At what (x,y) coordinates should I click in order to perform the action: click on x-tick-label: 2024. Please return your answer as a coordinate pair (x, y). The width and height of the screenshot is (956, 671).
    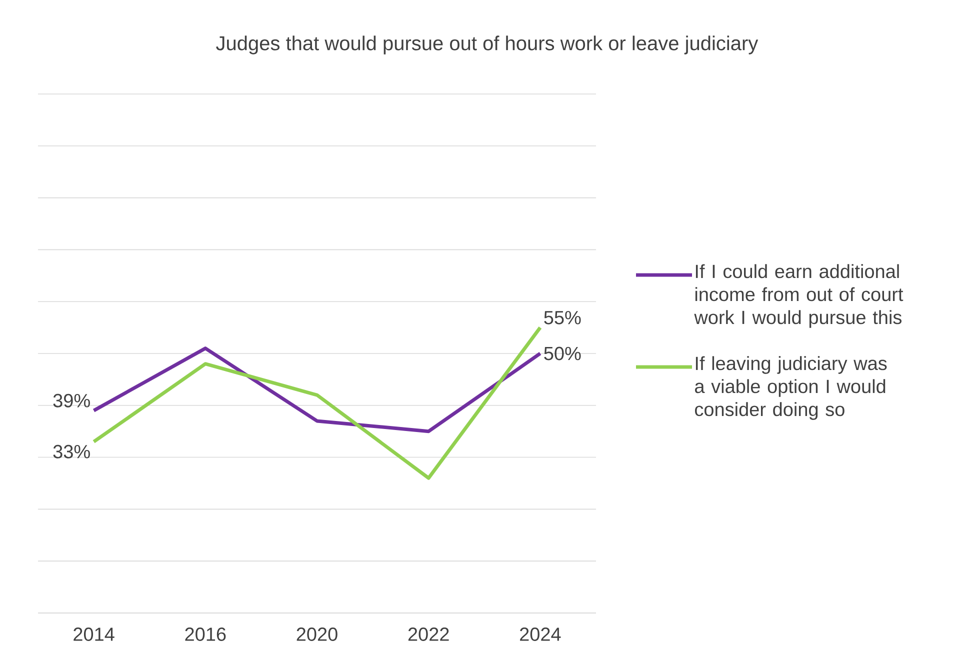
    Looking at the image, I should click on (540, 634).